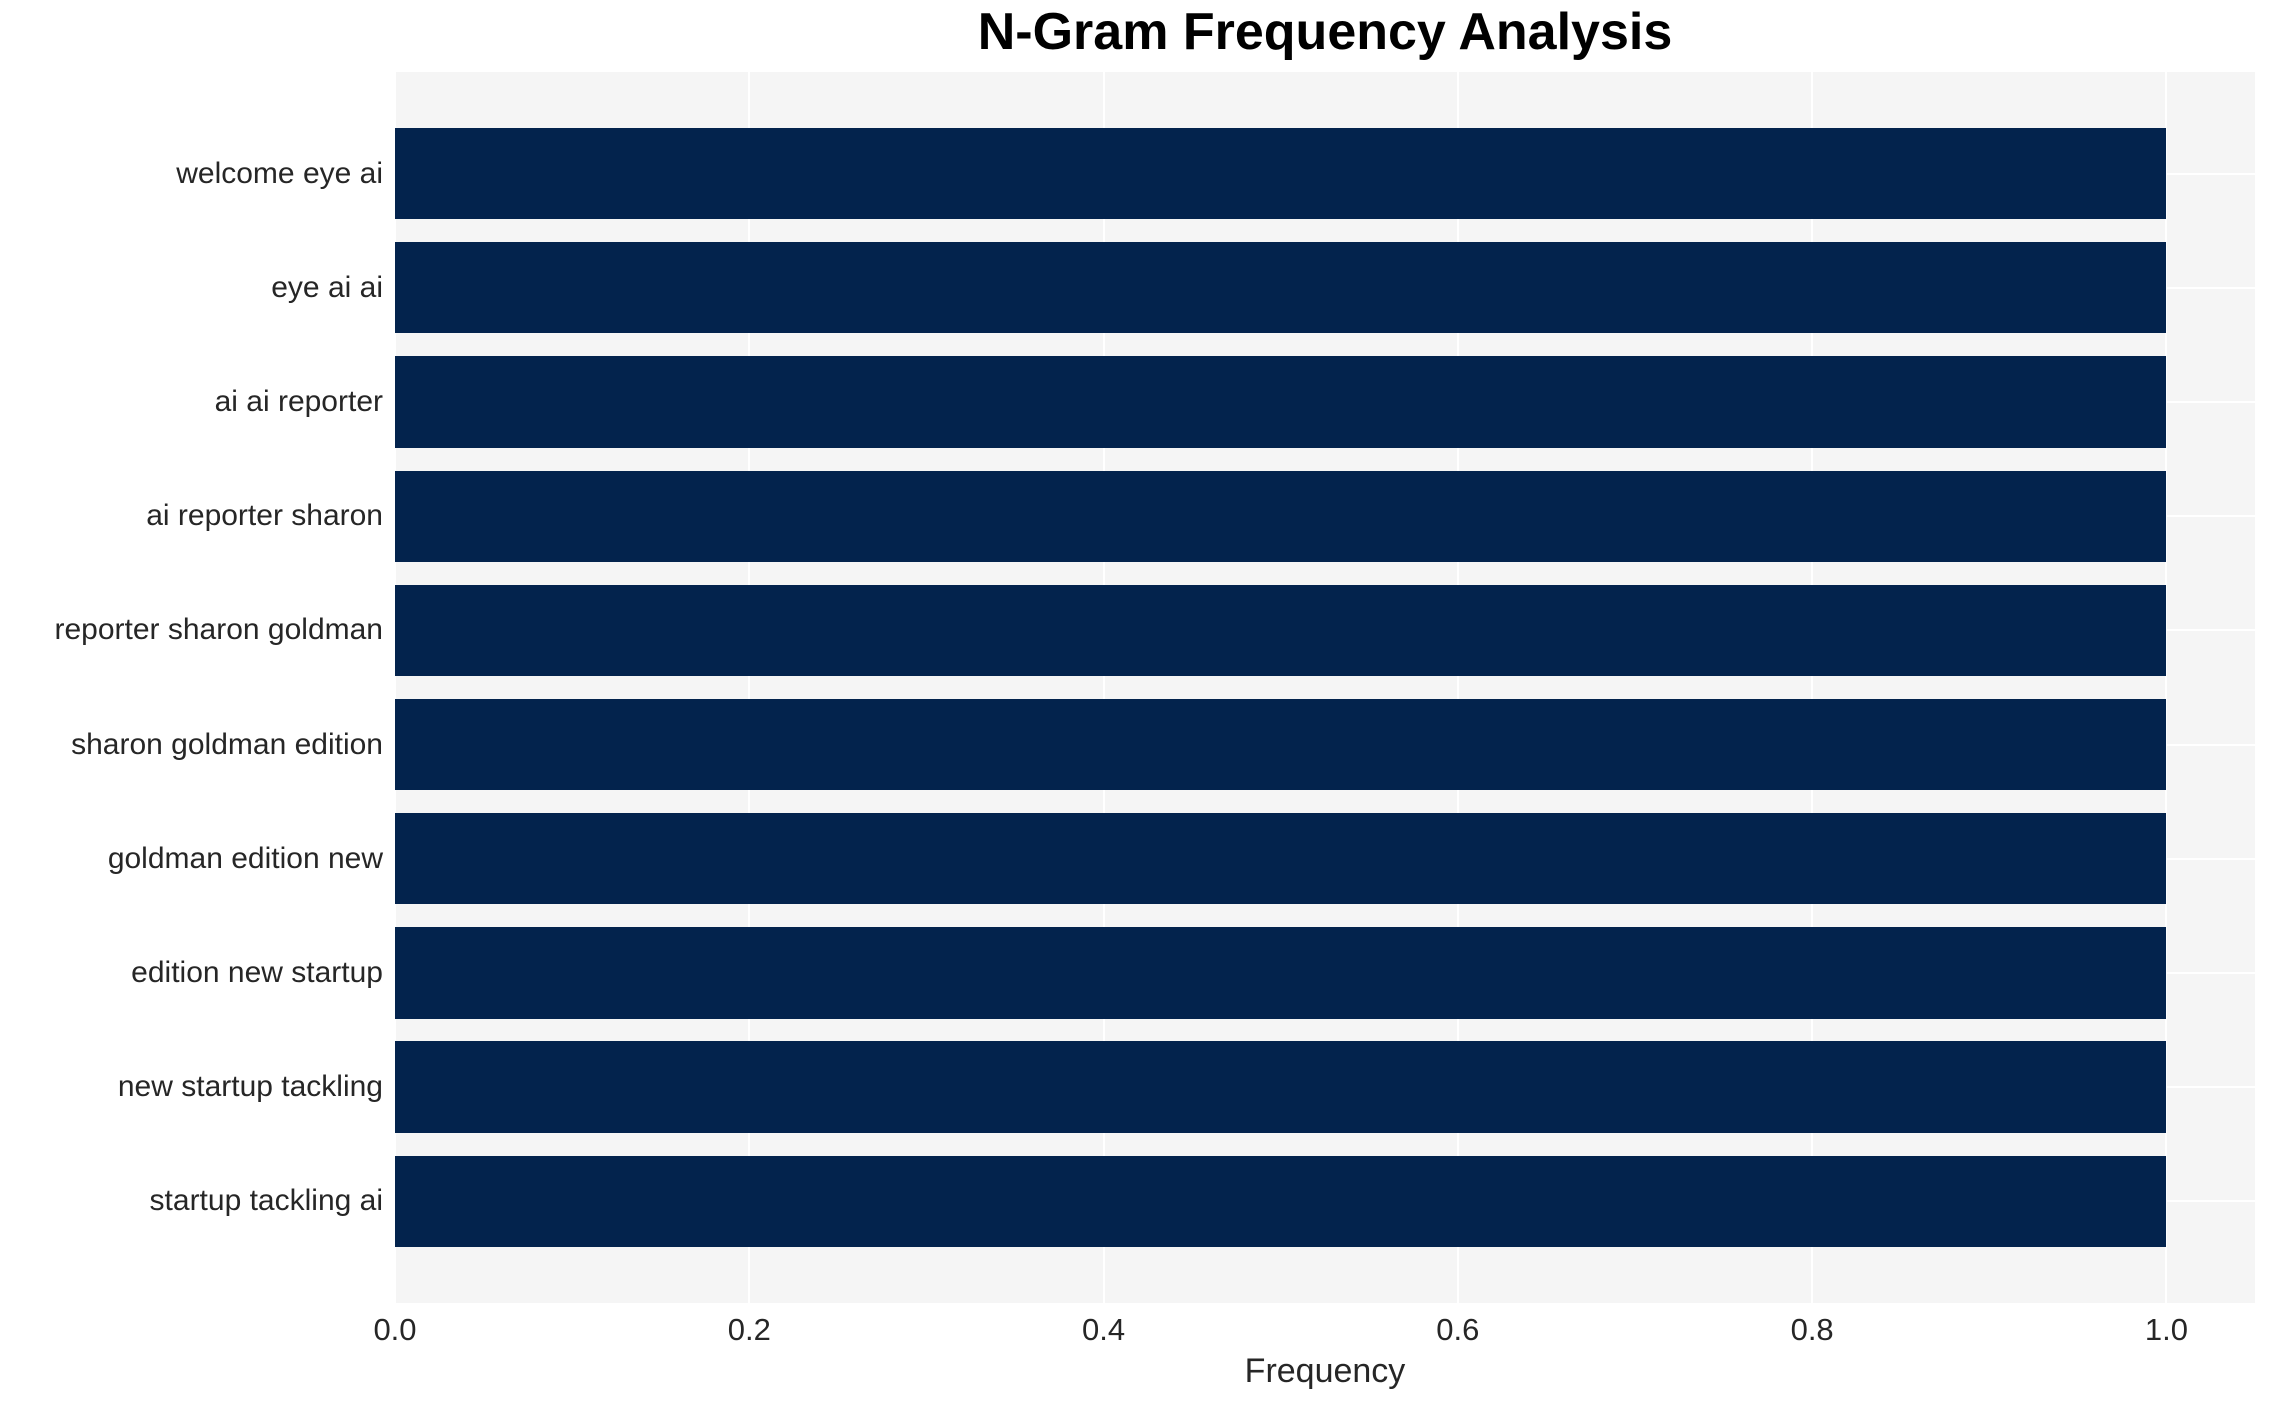  Describe the element at coordinates (1325, 1371) in the screenshot. I see `x-axis-title: Frequency` at that location.